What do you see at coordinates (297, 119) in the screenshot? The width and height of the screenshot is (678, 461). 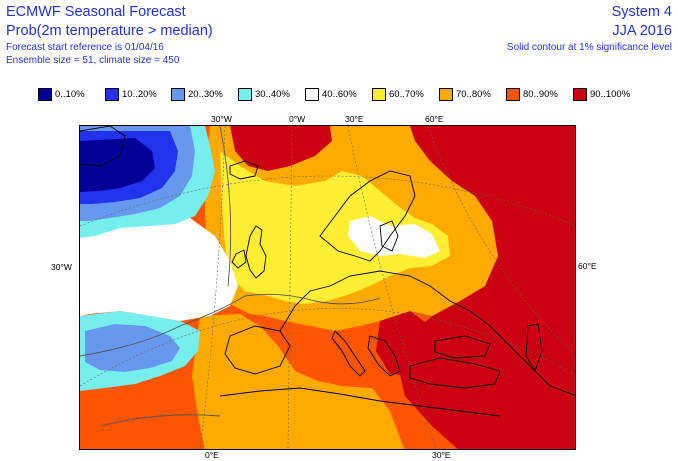 I see `top-longitude-label: 0°W` at bounding box center [297, 119].